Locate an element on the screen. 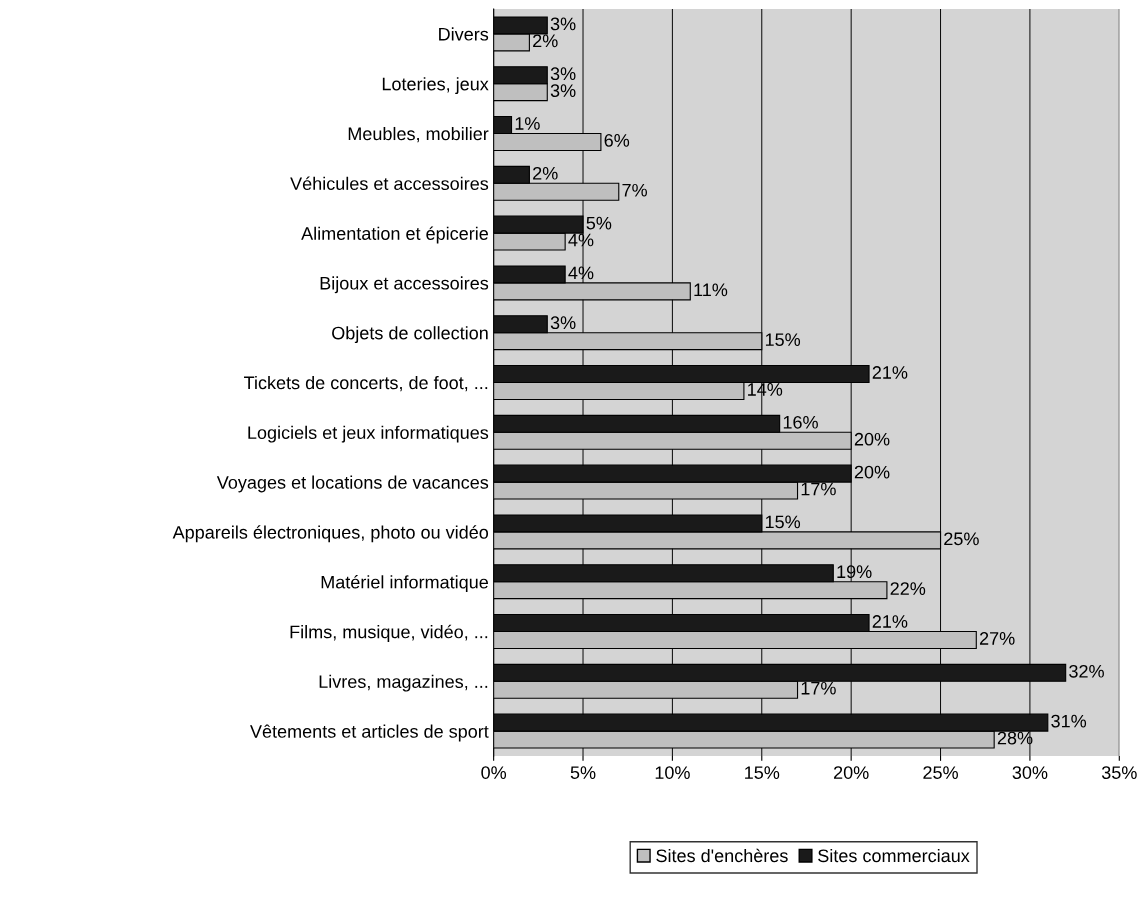  data-label: 1% is located at coordinates (527, 123).